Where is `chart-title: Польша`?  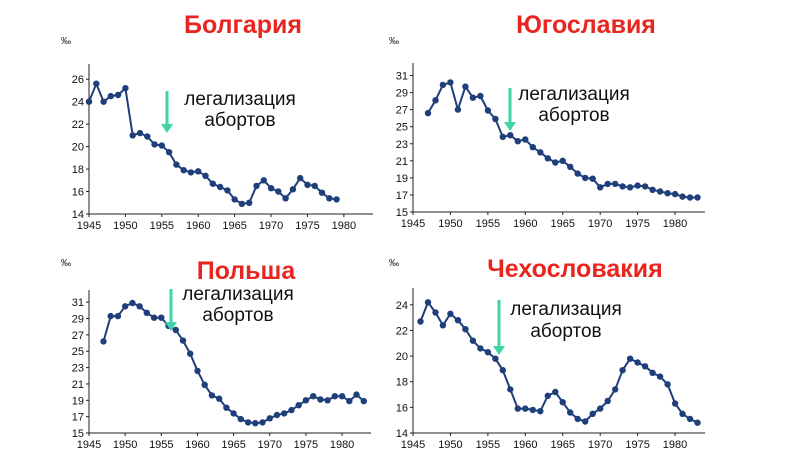 chart-title: Польша is located at coordinates (247, 271).